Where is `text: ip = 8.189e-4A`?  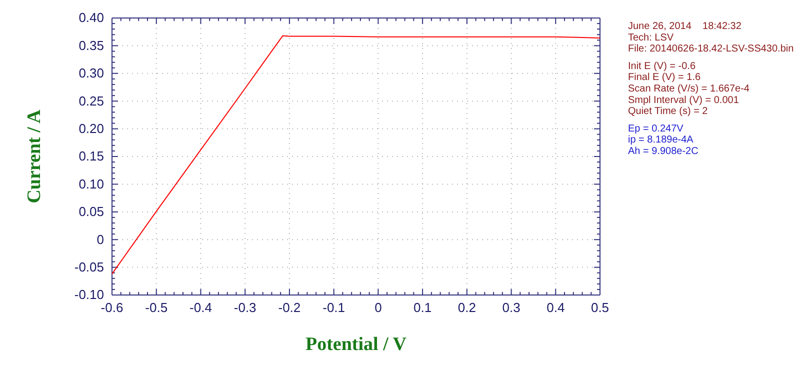
text: ip = 8.189e-4A is located at coordinates (661, 140).